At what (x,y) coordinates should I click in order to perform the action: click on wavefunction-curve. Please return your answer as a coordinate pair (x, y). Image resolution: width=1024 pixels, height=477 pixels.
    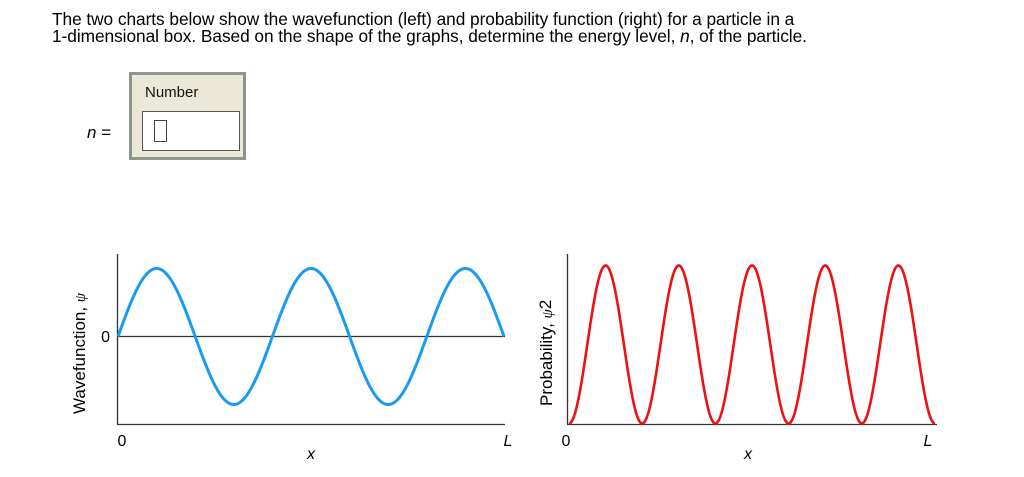
    Looking at the image, I should click on (311, 336).